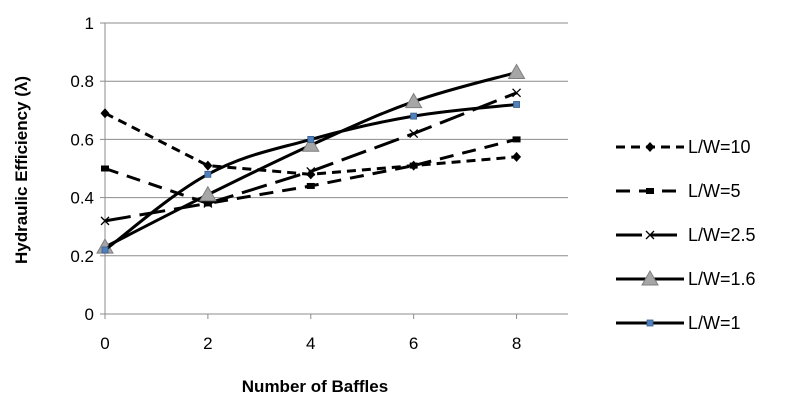  Describe the element at coordinates (207, 343) in the screenshot. I see `x-tick-label: 2` at that location.